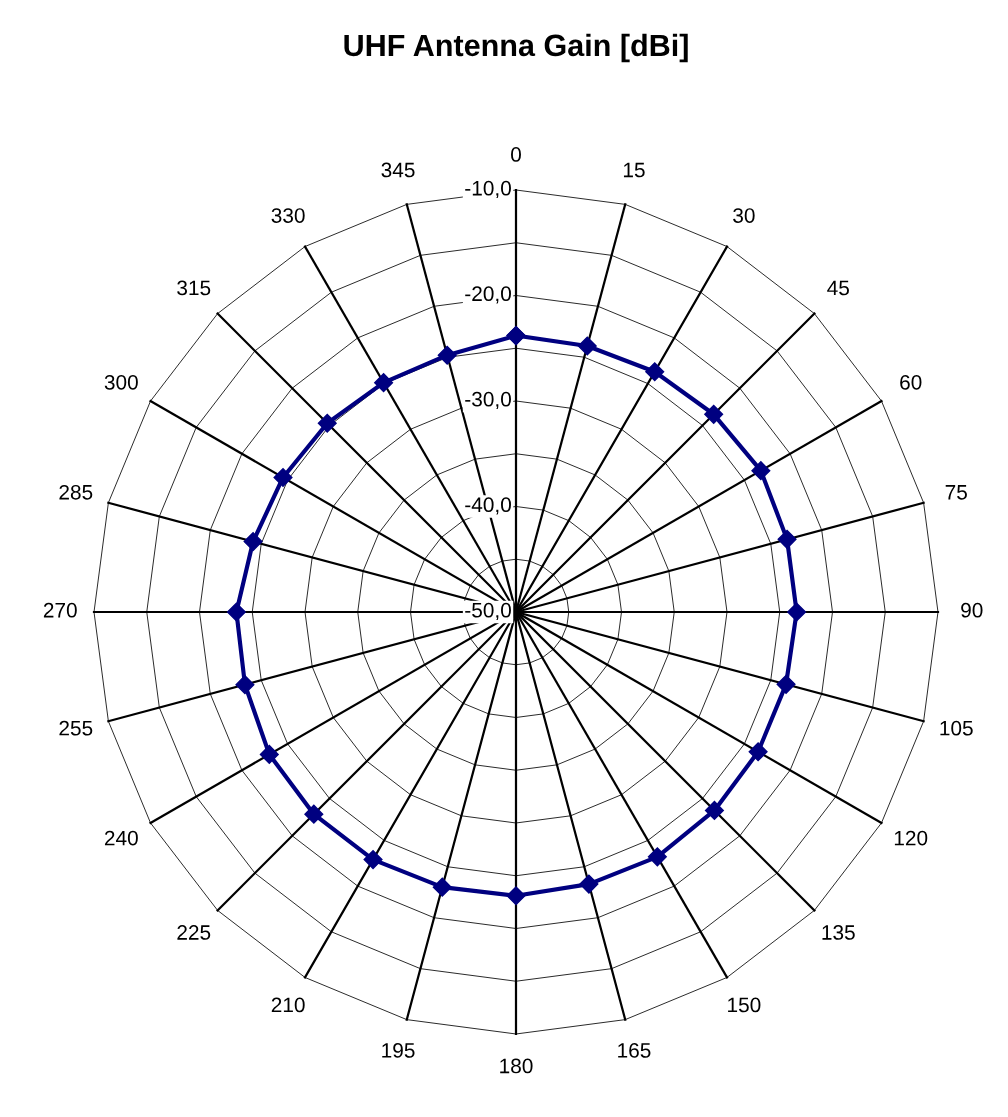  Describe the element at coordinates (744, 1005) in the screenshot. I see `spoke-label: 150` at that location.